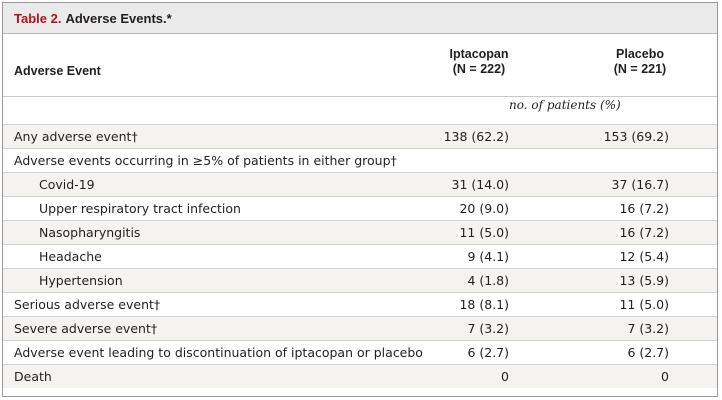 This screenshot has width=722, height=400. I want to click on placebo-value: 13 (5.9), so click(644, 280).